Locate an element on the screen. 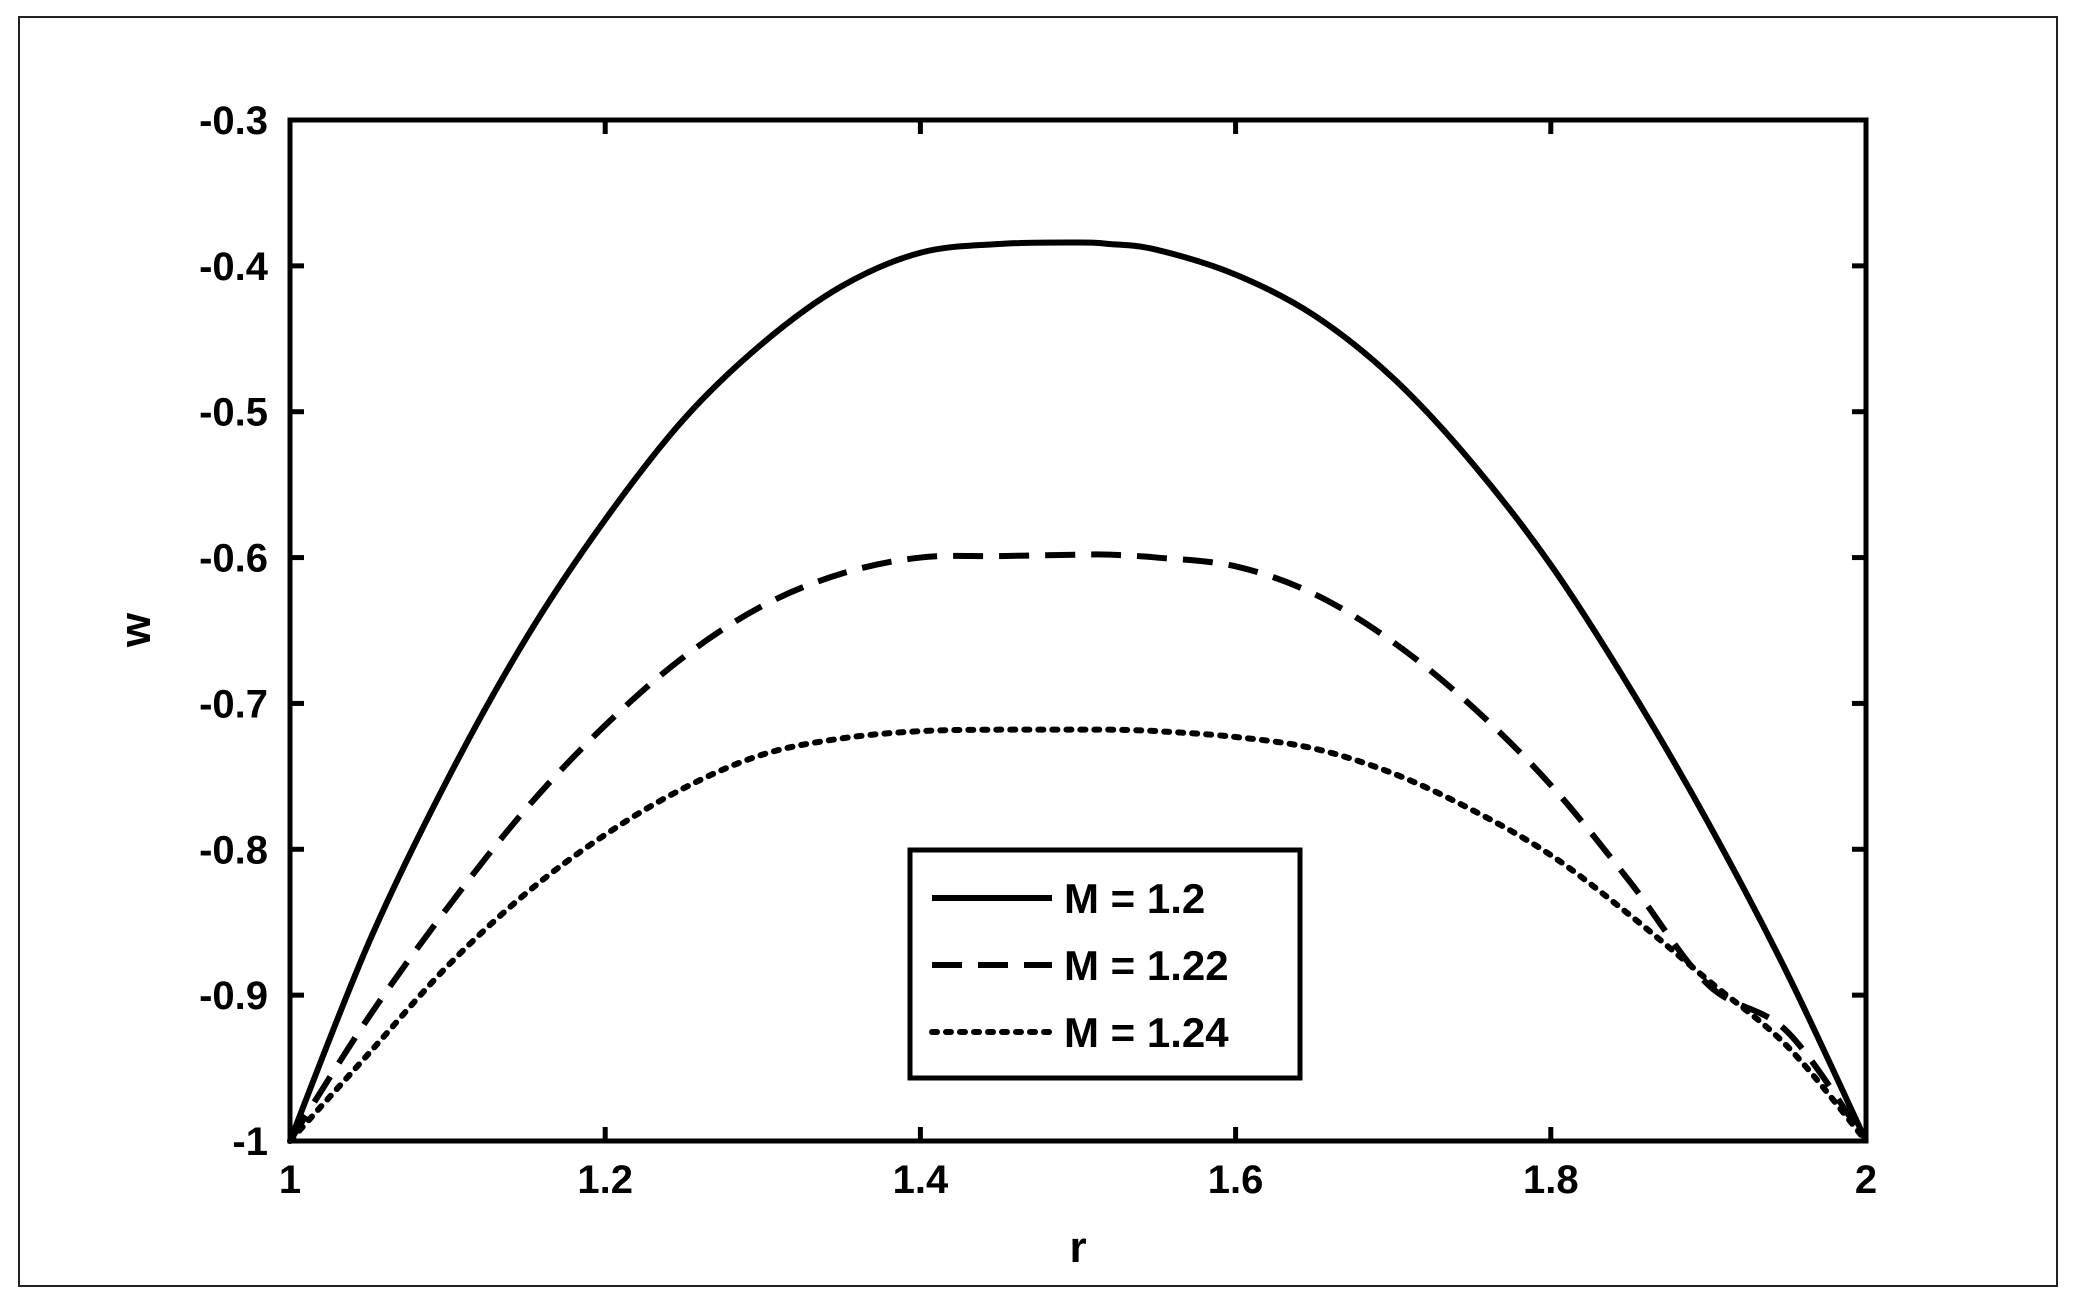 This screenshot has height=1306, width=2079. x-tick-label-1: 1.2 is located at coordinates (605, 1180).